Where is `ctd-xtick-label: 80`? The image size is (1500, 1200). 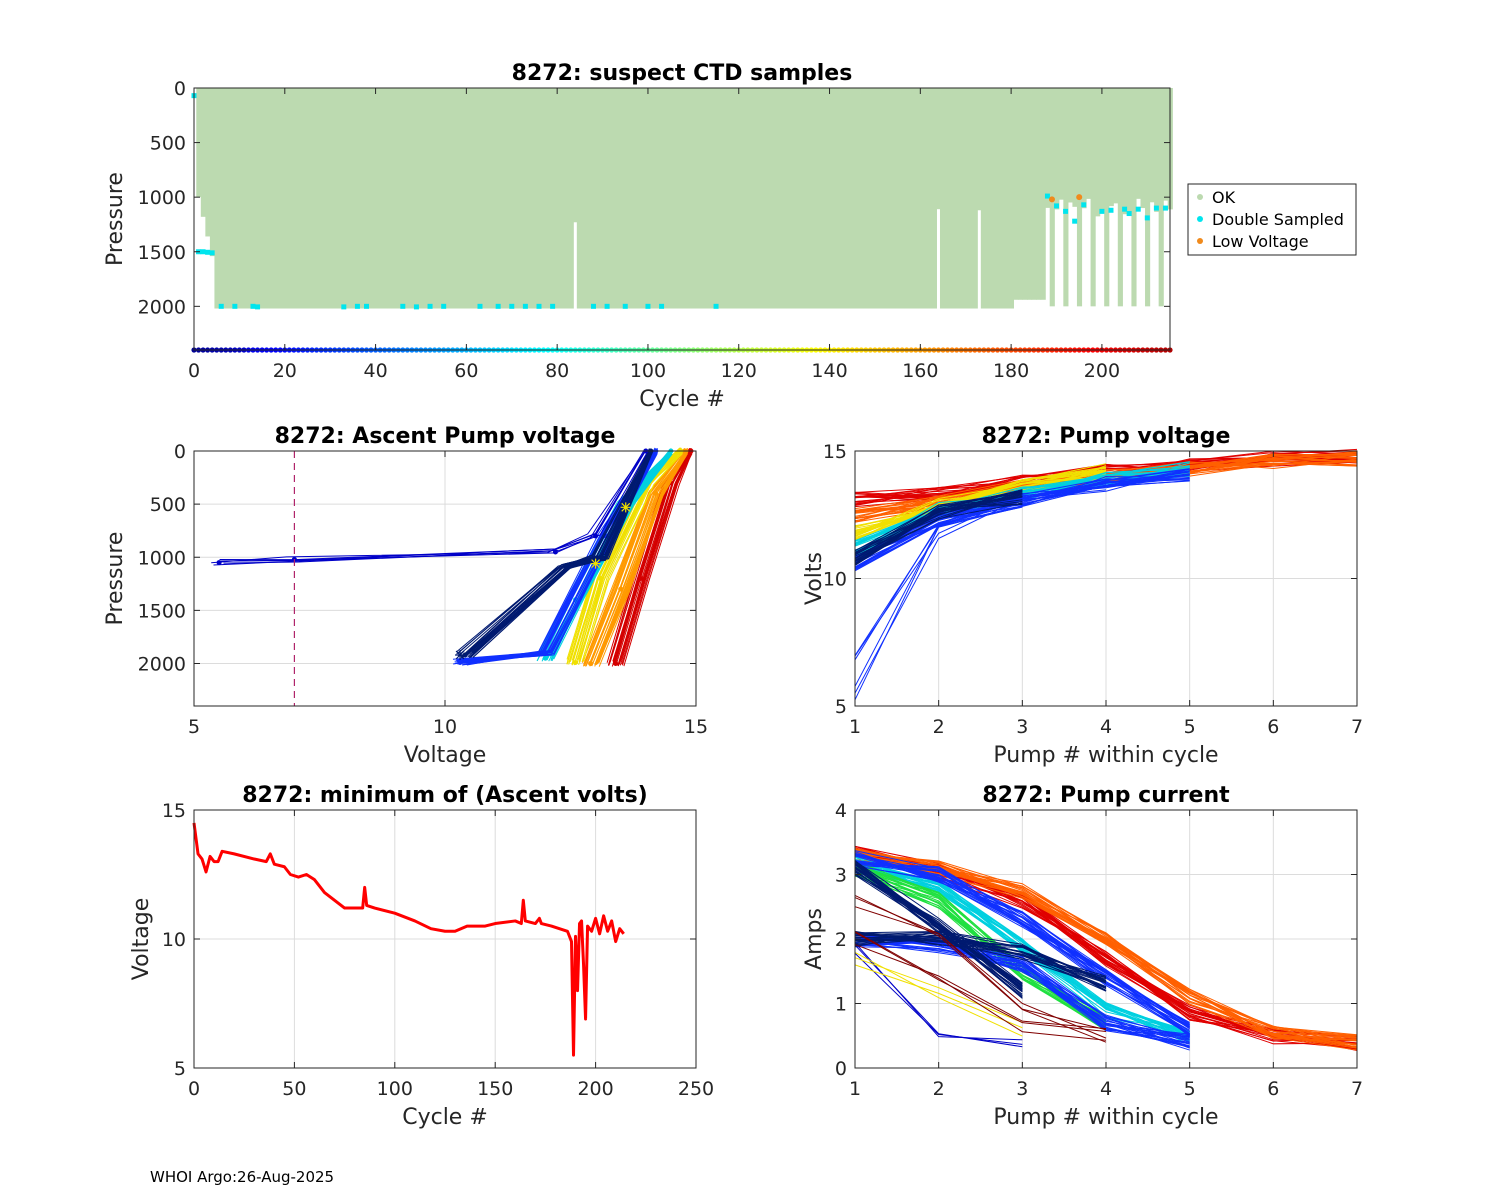 ctd-xtick-label: 80 is located at coordinates (557, 371).